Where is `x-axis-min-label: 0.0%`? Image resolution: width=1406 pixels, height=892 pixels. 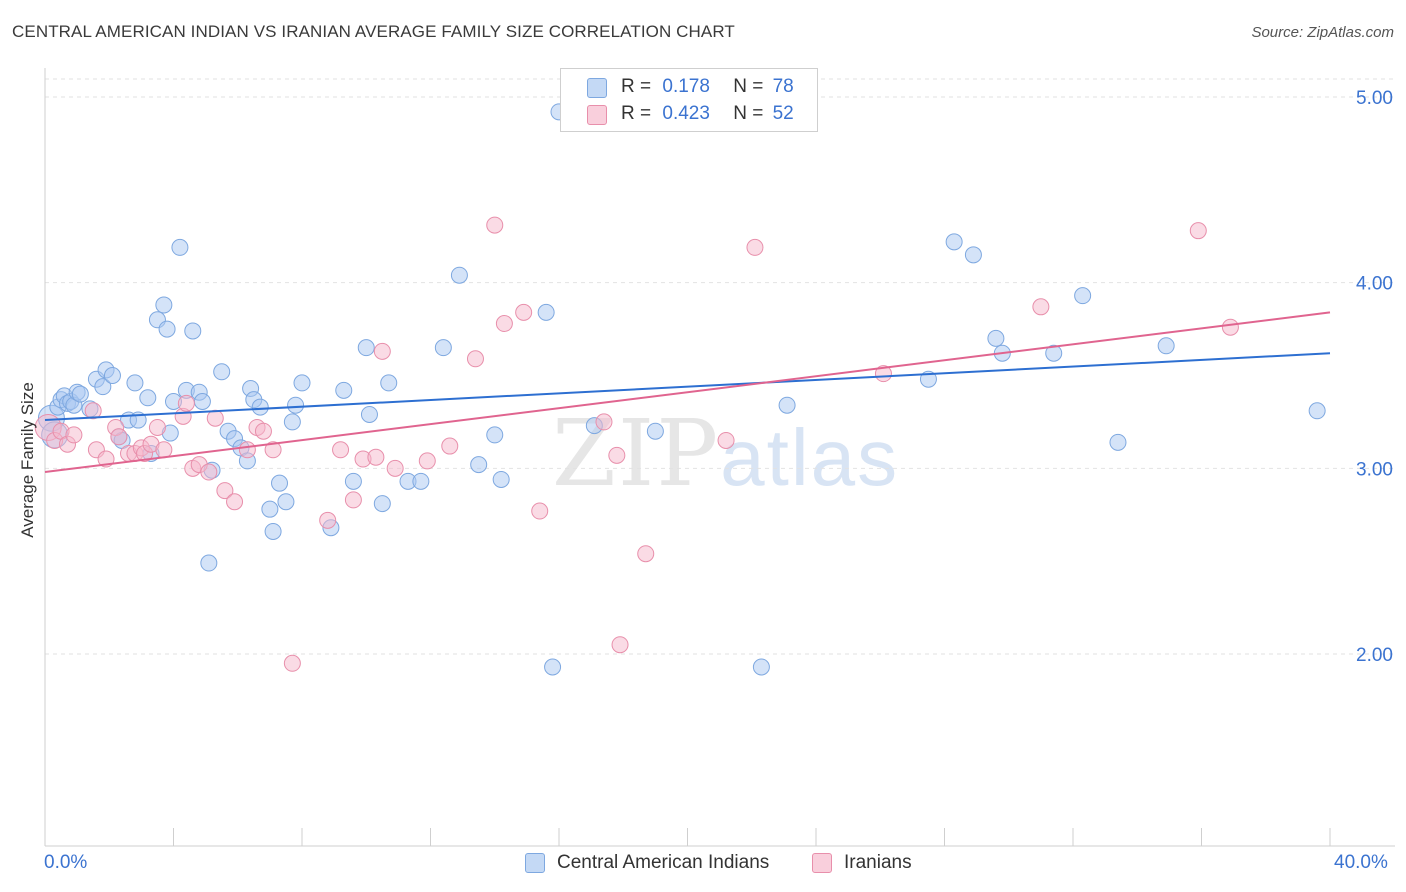 x-axis-min-label: 0.0% is located at coordinates (66, 862).